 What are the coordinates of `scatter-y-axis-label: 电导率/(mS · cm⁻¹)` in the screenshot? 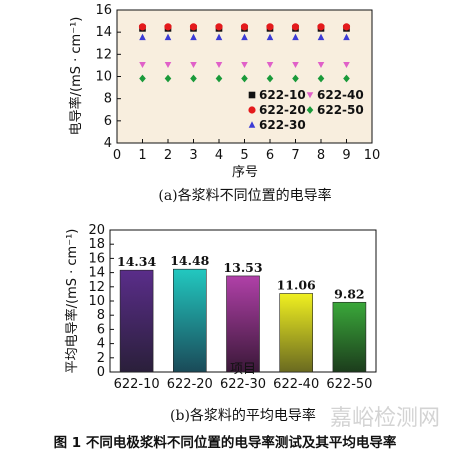 It's located at (76, 76).